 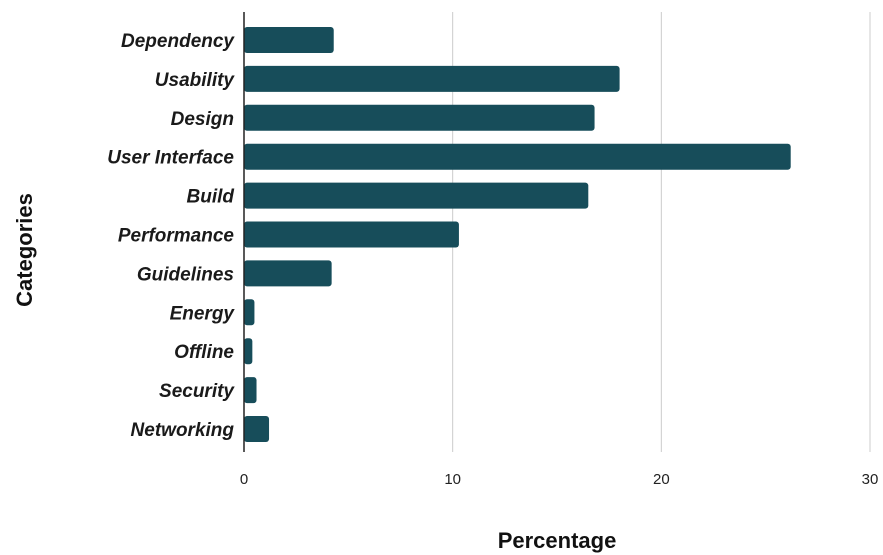 I want to click on bar-design, so click(x=419, y=117).